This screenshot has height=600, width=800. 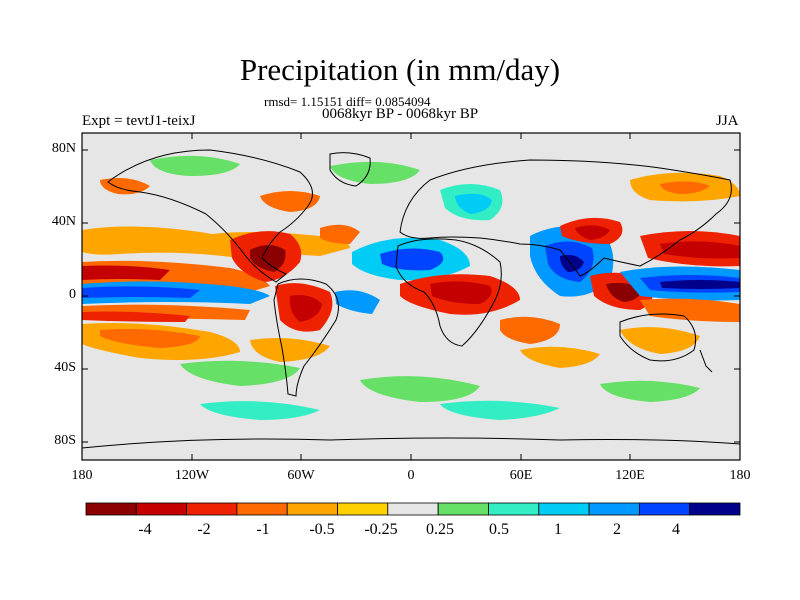 I want to click on colorbar-label: 0.5, so click(x=499, y=529).